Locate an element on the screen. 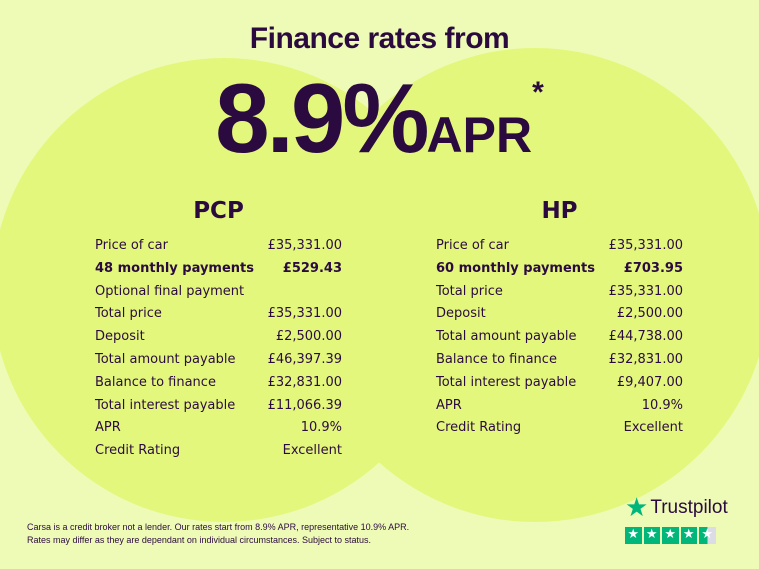 Image resolution: width=759 pixels, height=569 pixels. hp-row: 60 monthly payments £703.95 is located at coordinates (559, 269).